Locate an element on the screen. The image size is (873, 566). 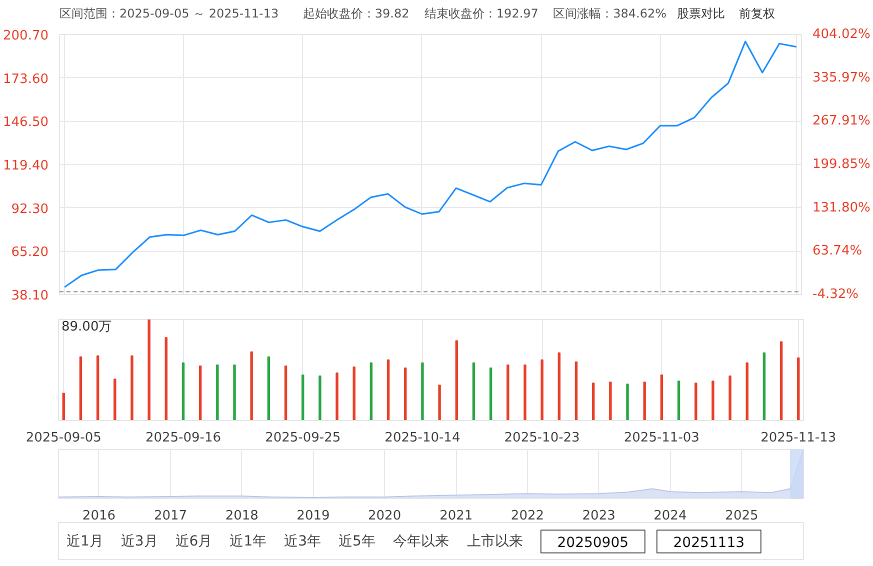
x-tick-label: 2021 is located at coordinates (456, 516).